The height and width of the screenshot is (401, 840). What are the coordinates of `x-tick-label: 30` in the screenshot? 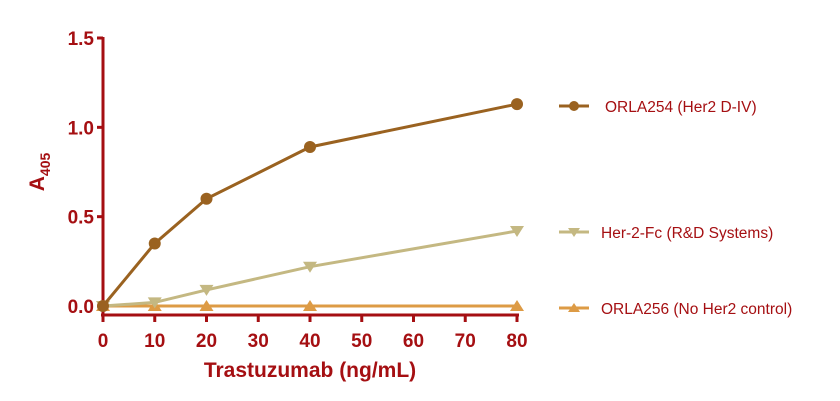 It's located at (258, 341).